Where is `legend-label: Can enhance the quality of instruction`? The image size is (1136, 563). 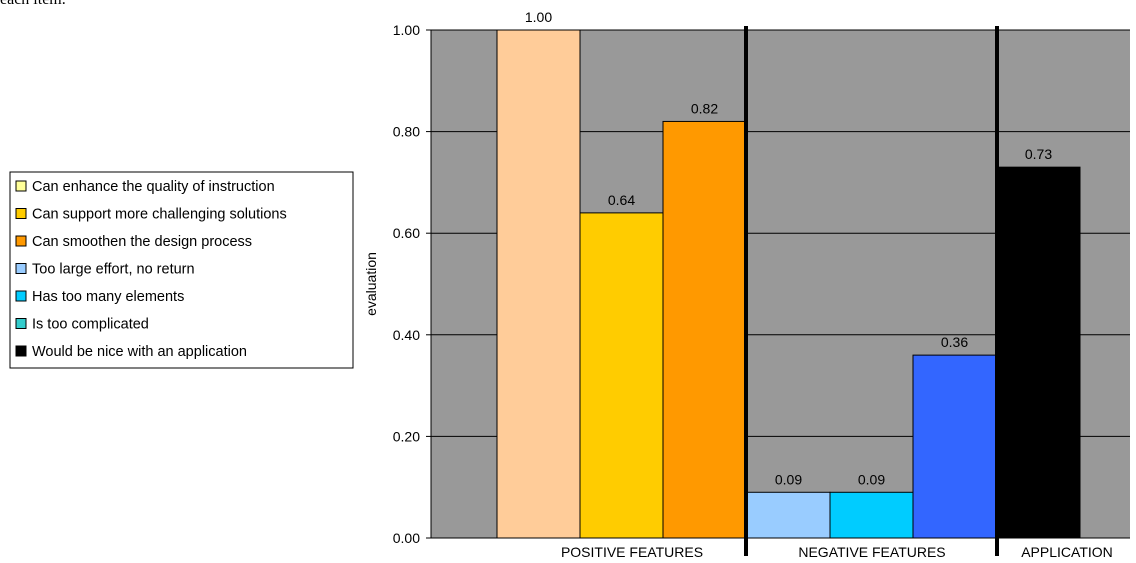
legend-label: Can enhance the quality of instruction is located at coordinates (153, 187).